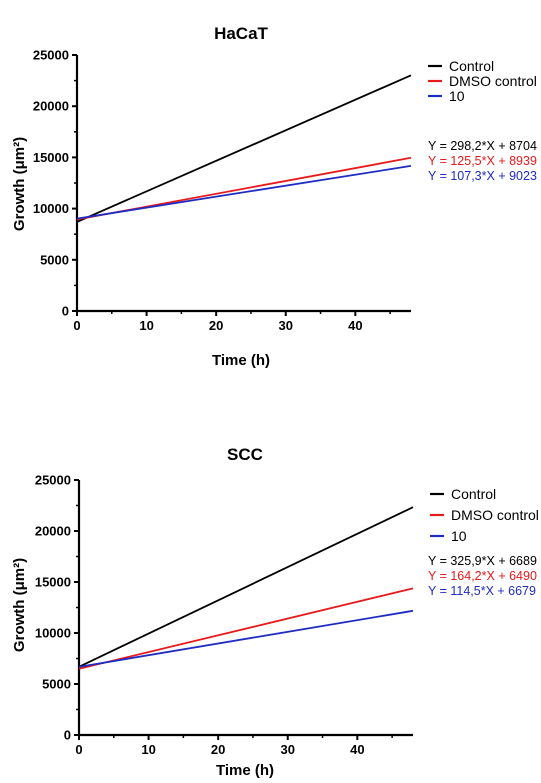  Describe the element at coordinates (482, 561) in the screenshot. I see `regression-equation: Y = 325,9*X + 6689` at that location.